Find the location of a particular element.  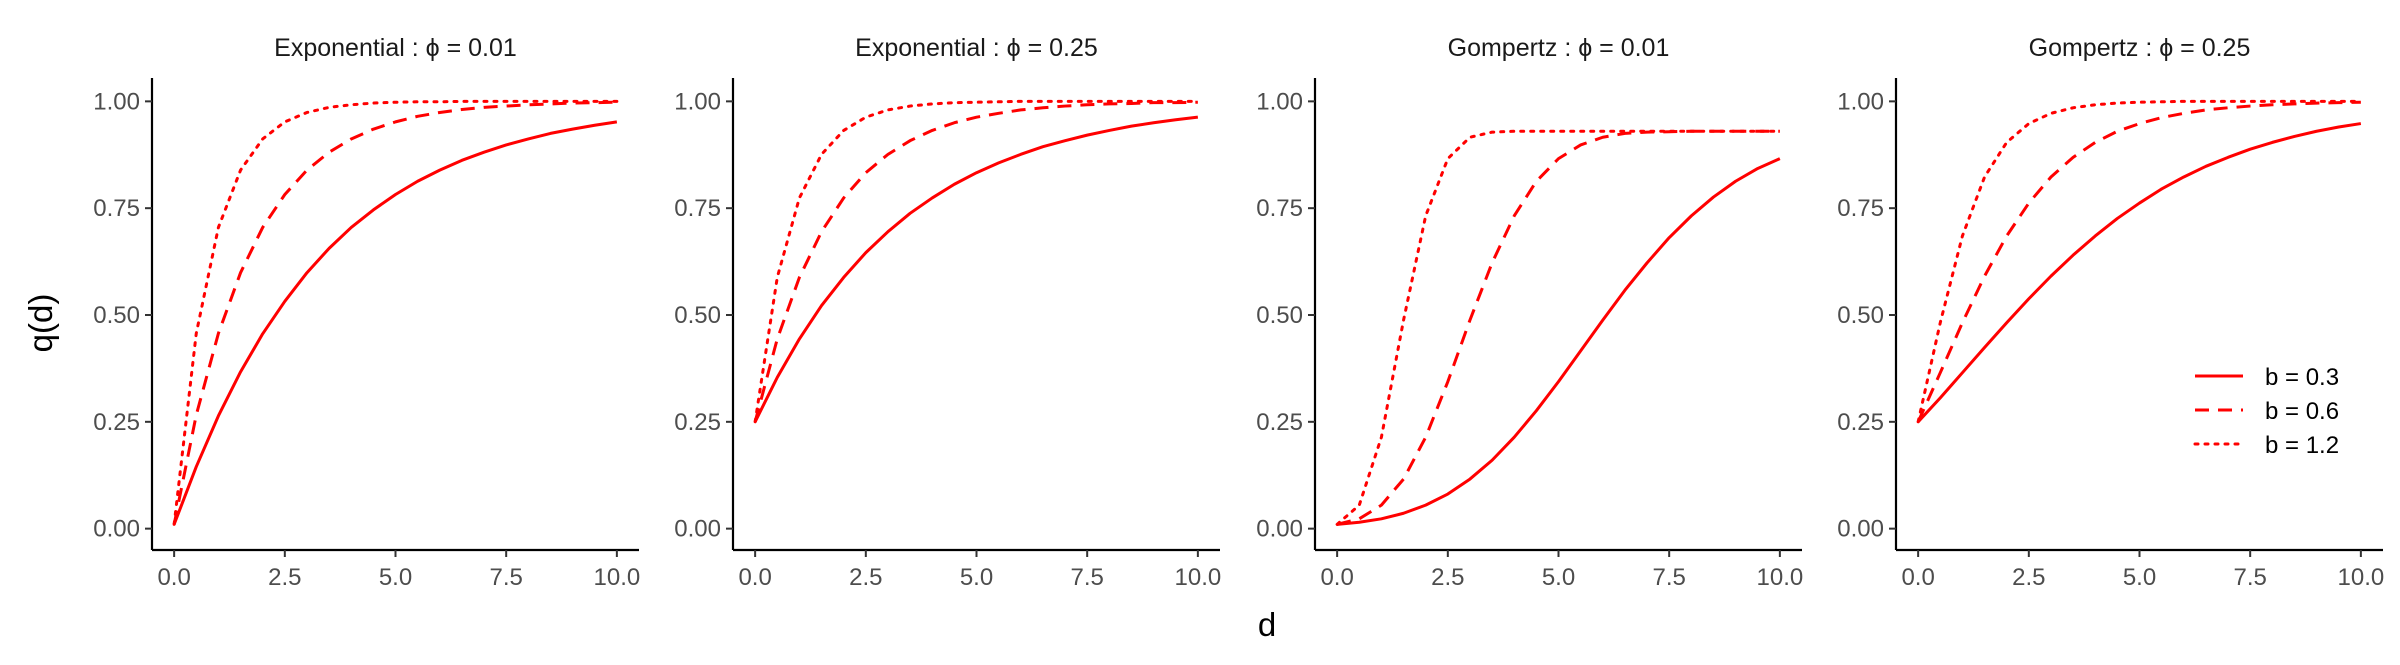

panel-title: Exponential : ϕ = 0.25 is located at coordinates (976, 48).